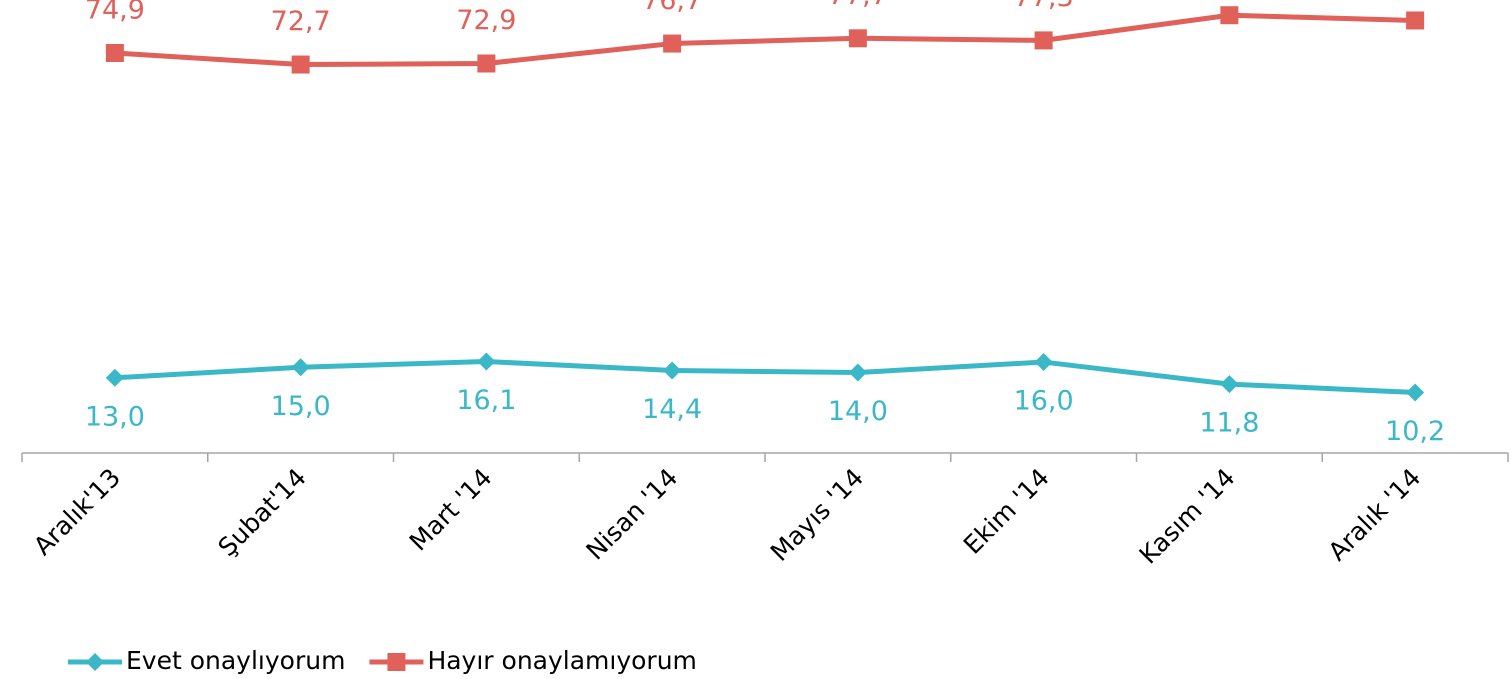  I want to click on x-tick-label: Kasım '14, so click(1187, 516).